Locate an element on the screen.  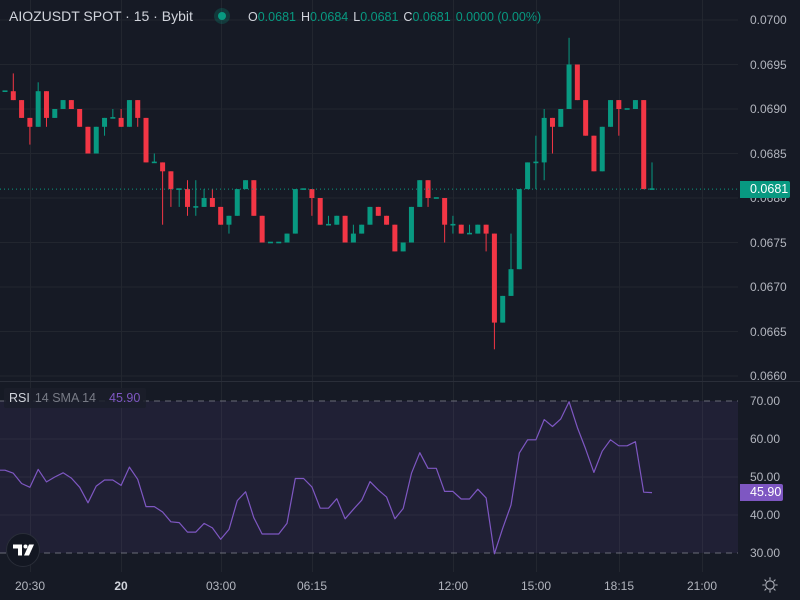
rsi-axis-label: 50.00 is located at coordinates (765, 477).